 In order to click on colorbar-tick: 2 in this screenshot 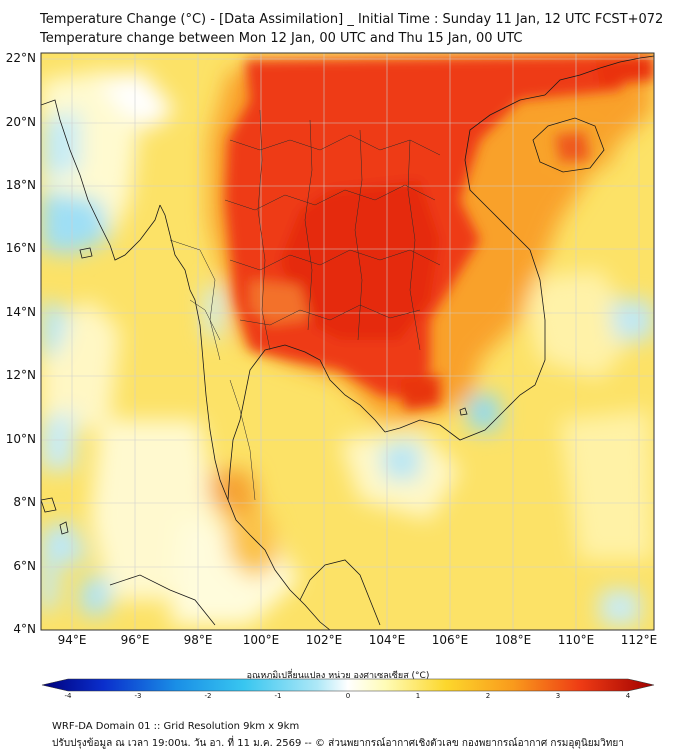, I will do `click(488, 696)`.